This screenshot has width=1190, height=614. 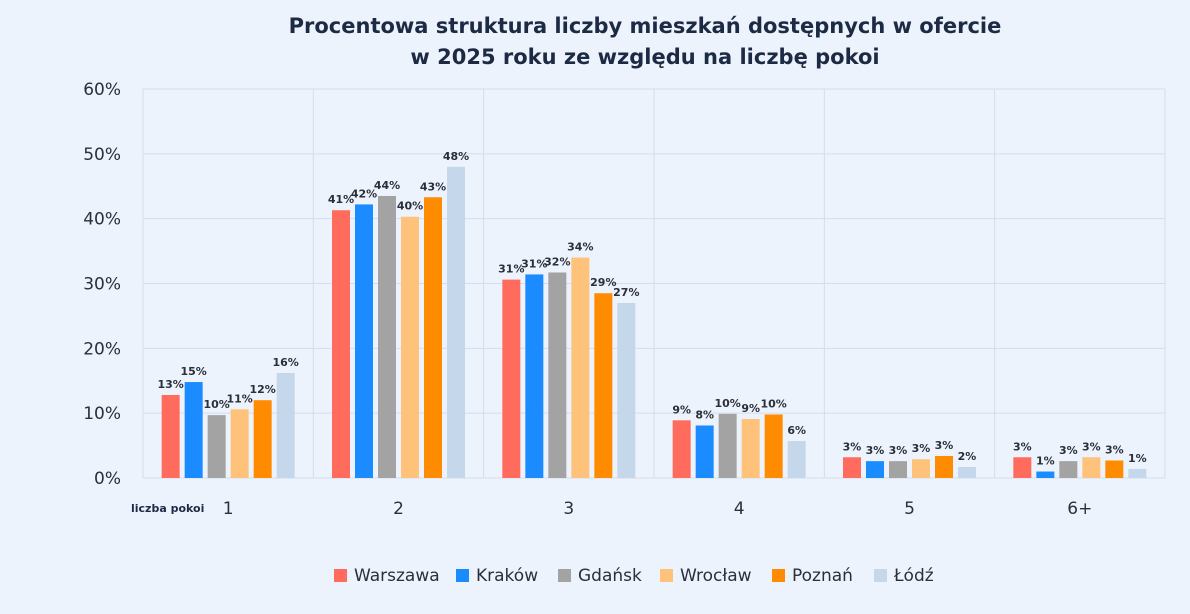 I want to click on bar-wrocław-6+, so click(x=1091, y=467).